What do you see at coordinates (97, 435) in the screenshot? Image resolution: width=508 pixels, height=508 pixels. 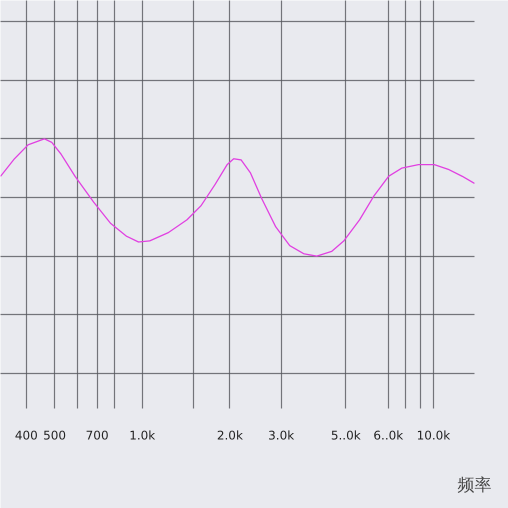 I see `x-tick-label: 700` at bounding box center [97, 435].